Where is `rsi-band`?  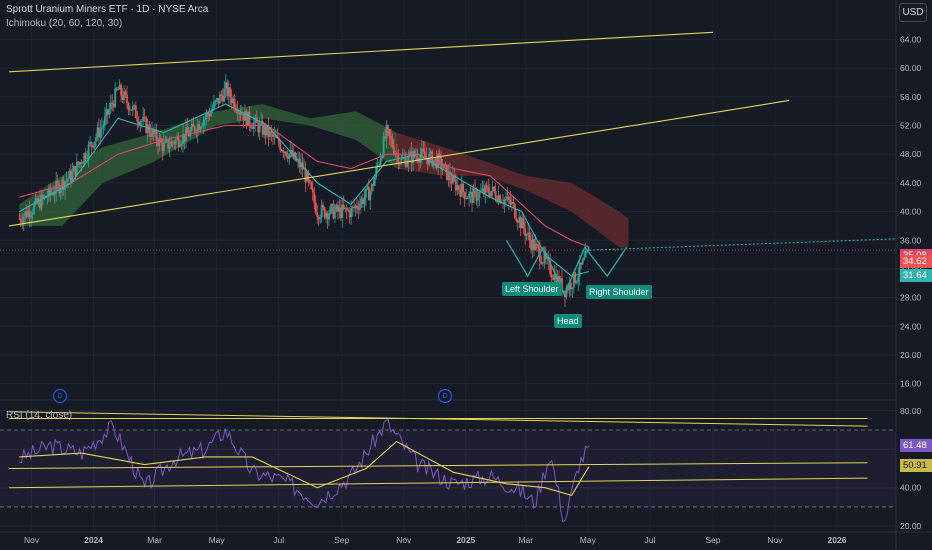 rsi-band is located at coordinates (448, 468).